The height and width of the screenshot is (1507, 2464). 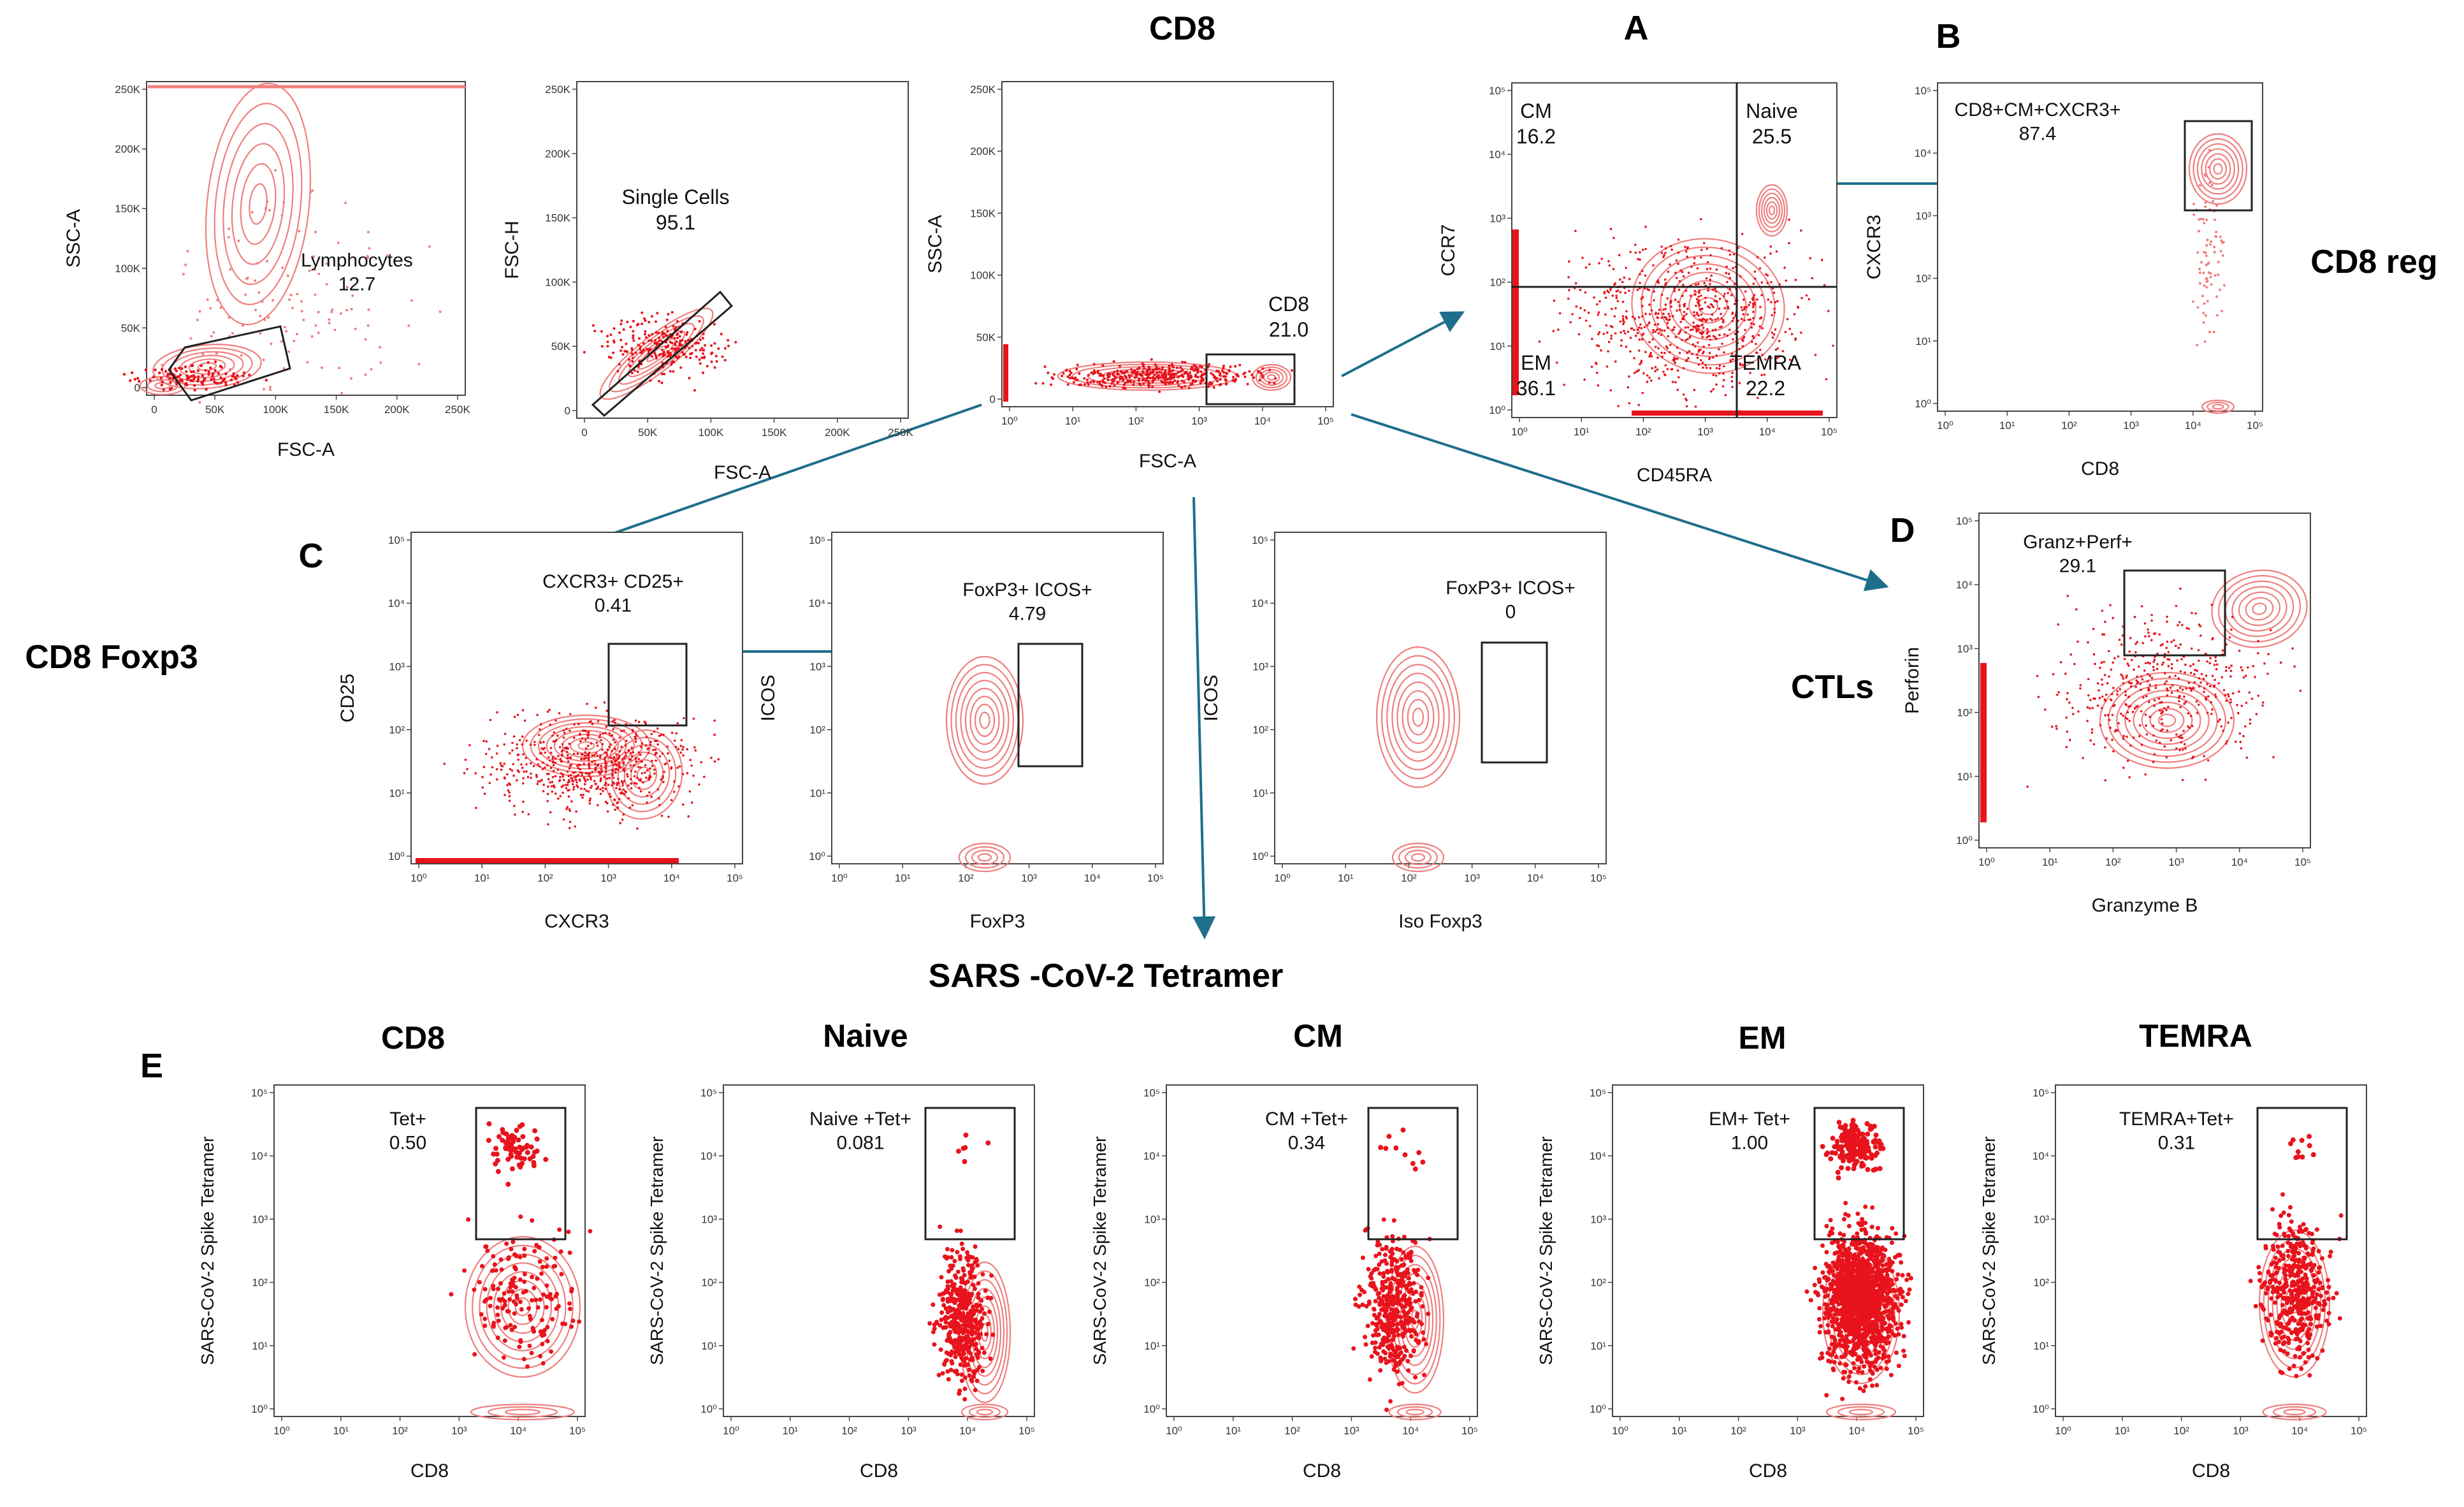 What do you see at coordinates (1686, 315) in the screenshot?
I see `event-dots` at bounding box center [1686, 315].